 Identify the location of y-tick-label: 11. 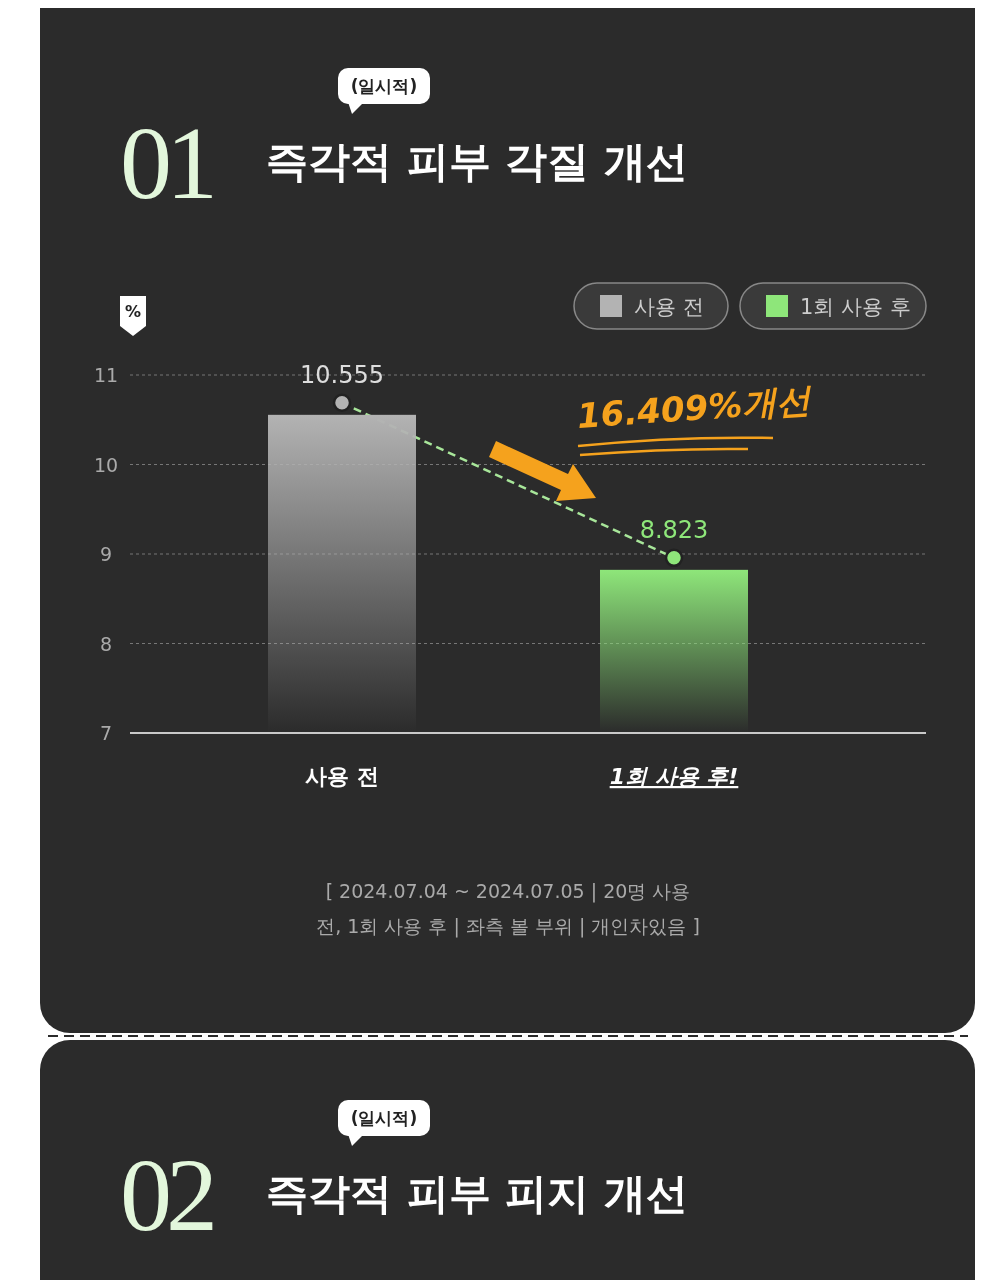
(106, 375).